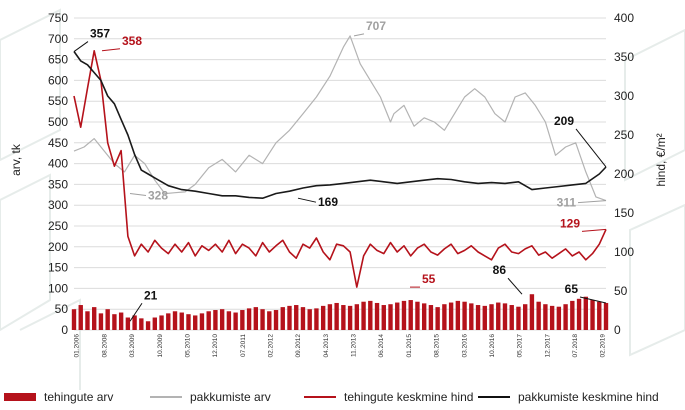 This screenshot has height=410, width=685. I want to click on y2-tick-label: 50, so click(621, 291).